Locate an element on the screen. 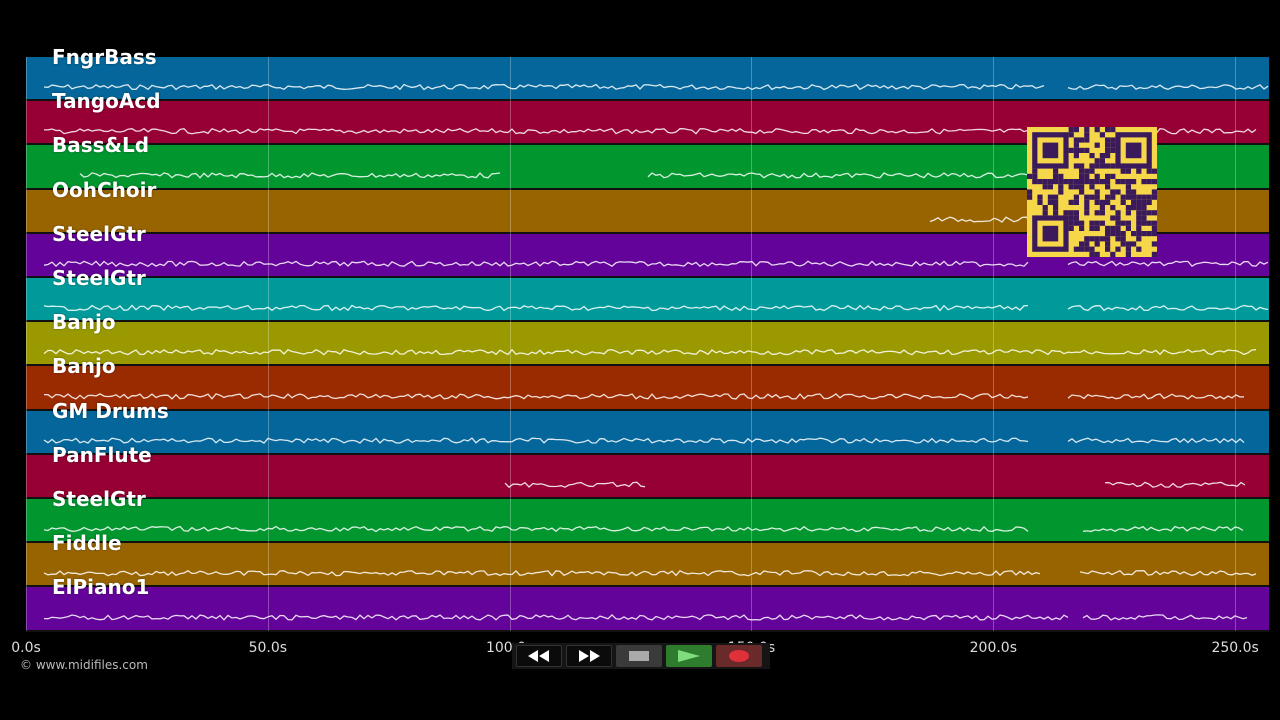 Image resolution: width=1280 pixels, height=720 pixels. track-label: TangoAcd is located at coordinates (106, 101).